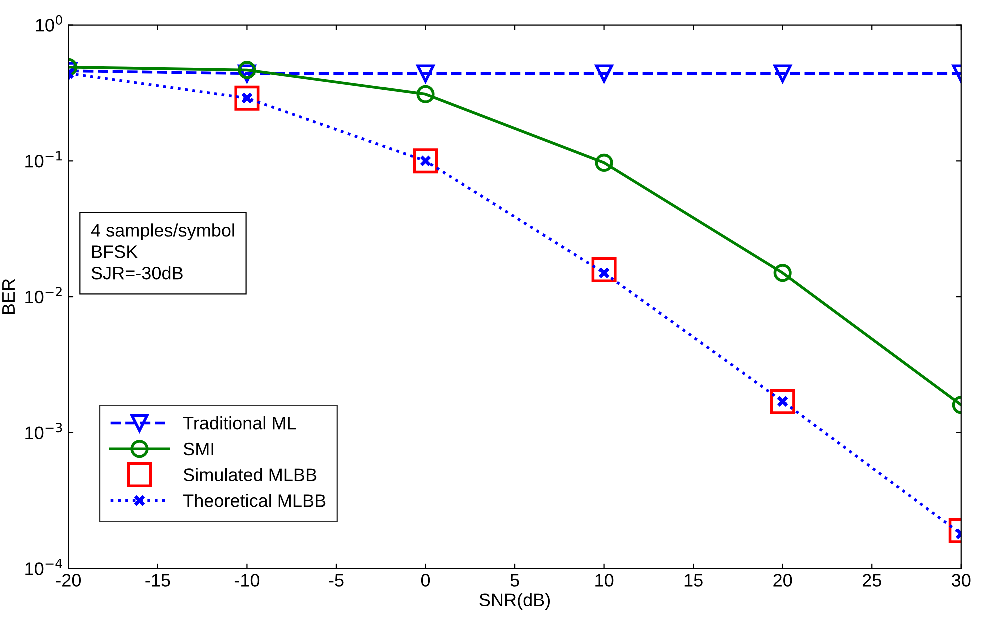  I want to click on x-tick-label: 30, so click(961, 580).